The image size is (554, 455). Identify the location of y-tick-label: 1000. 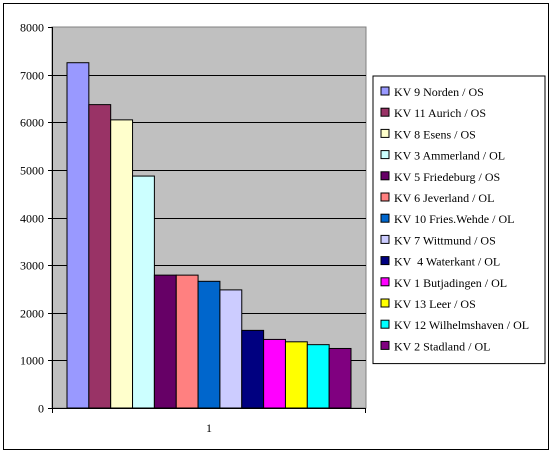
(32, 361).